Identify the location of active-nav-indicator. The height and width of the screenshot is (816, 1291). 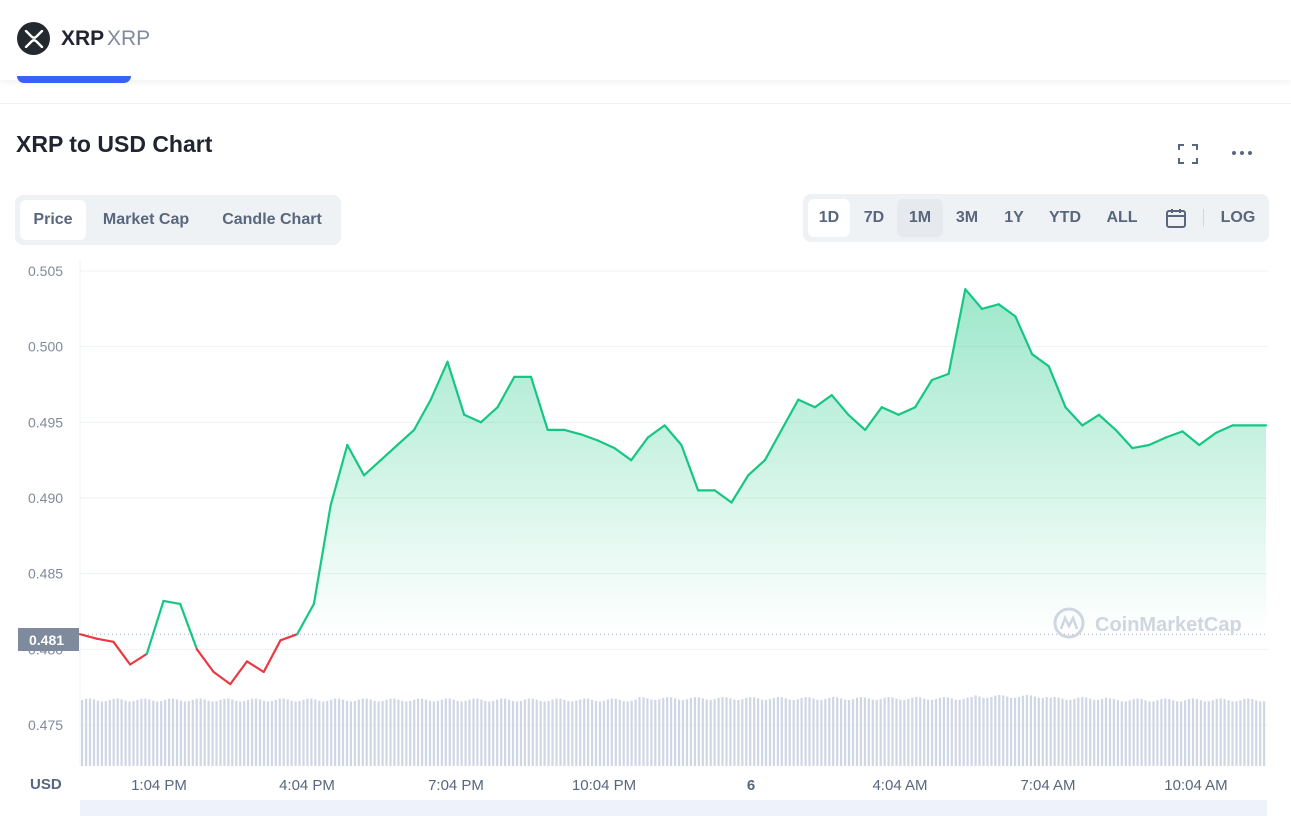
(74, 79).